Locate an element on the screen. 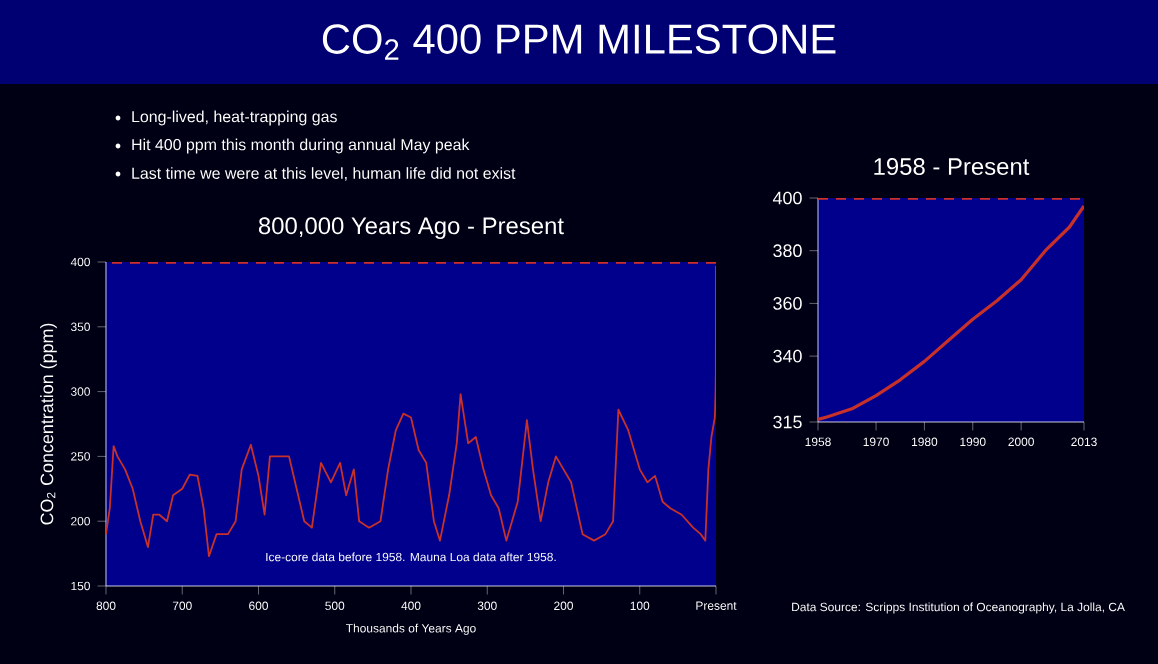 The image size is (1158, 664). chart-title: 1958 - Present is located at coordinates (952, 166).